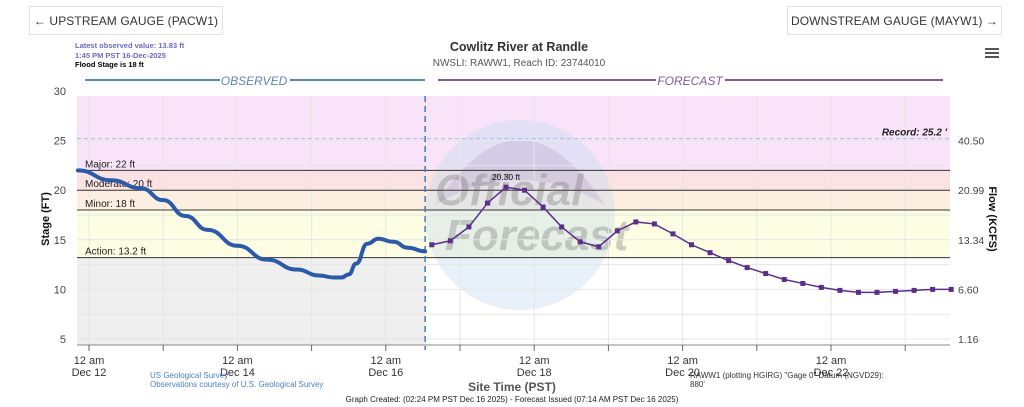 The width and height of the screenshot is (1024, 407). I want to click on y-tick-label: 5, so click(63, 340).